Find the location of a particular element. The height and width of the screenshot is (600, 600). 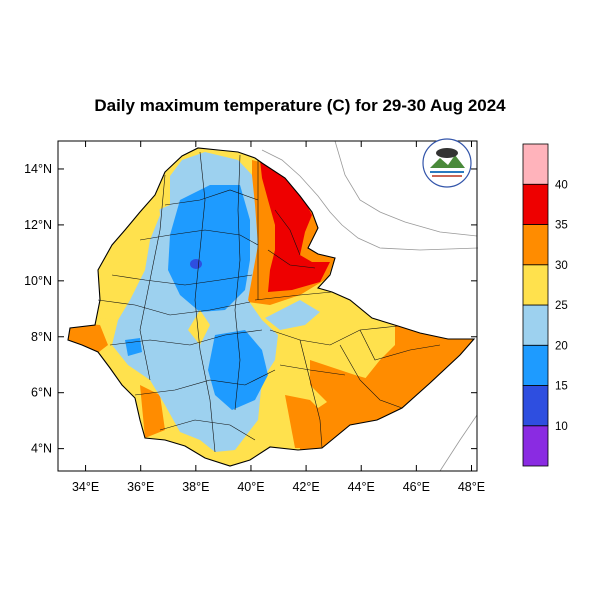

colorbar-label: 25 is located at coordinates (561, 306).